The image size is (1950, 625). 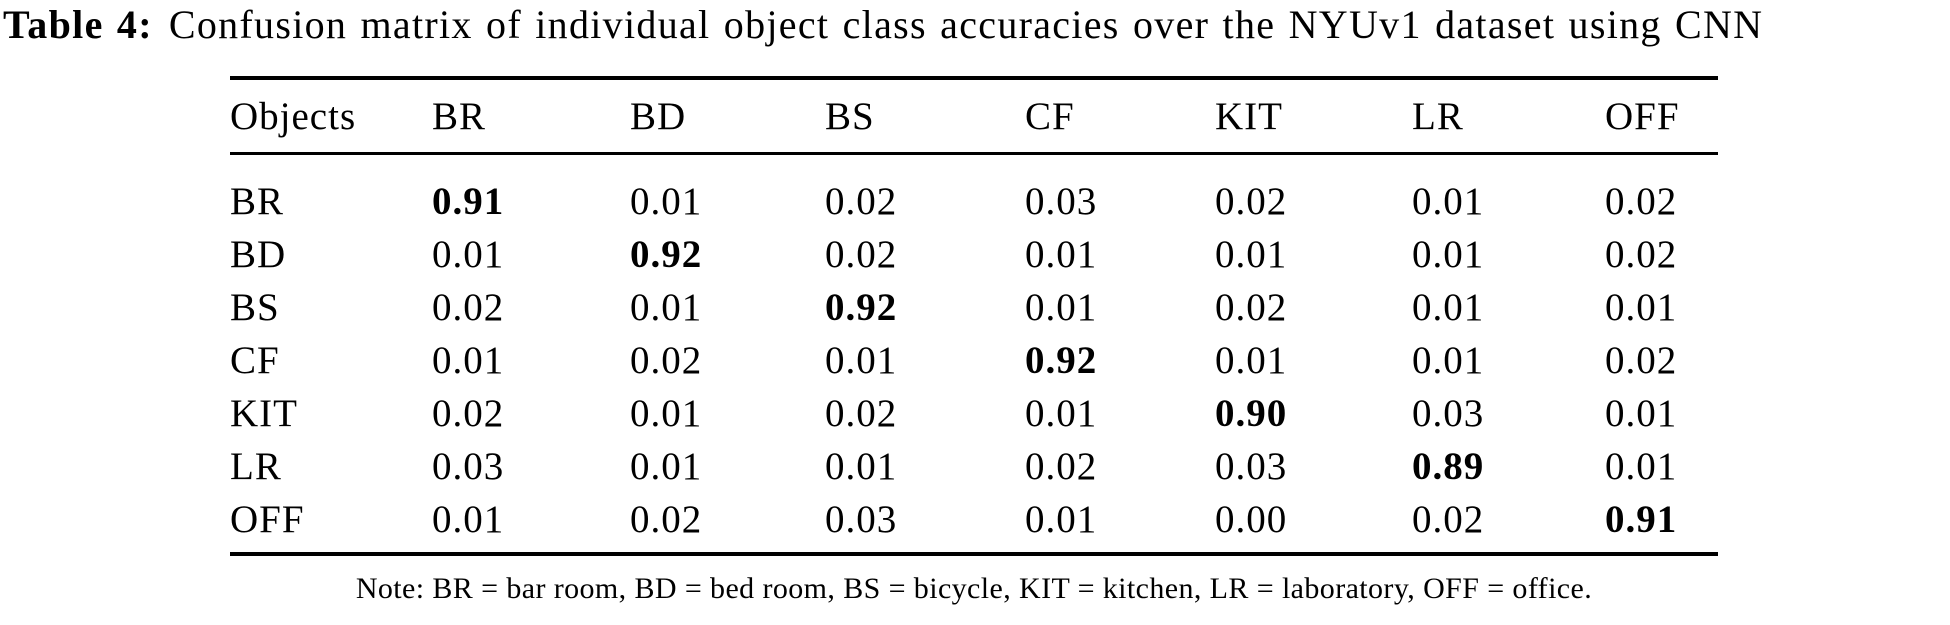 I want to click on table-row-kit: KIT 0.02 0.01 0.02 0.01 0.90 0.03 0.01, so click(x=974, y=413).